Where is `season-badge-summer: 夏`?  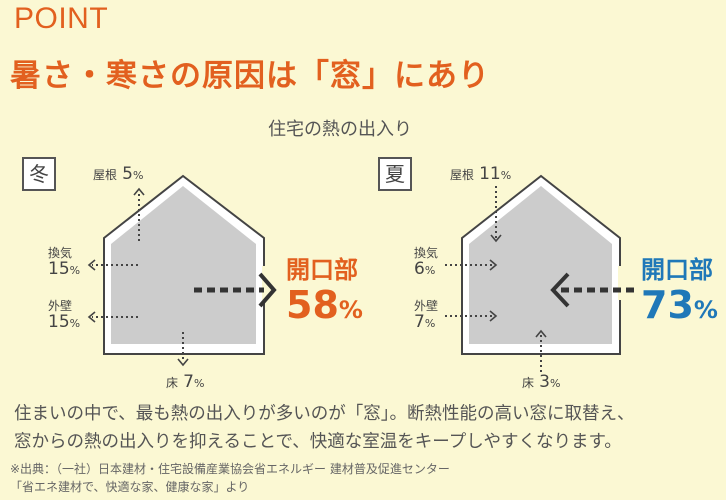
season-badge-summer: 夏 is located at coordinates (395, 174).